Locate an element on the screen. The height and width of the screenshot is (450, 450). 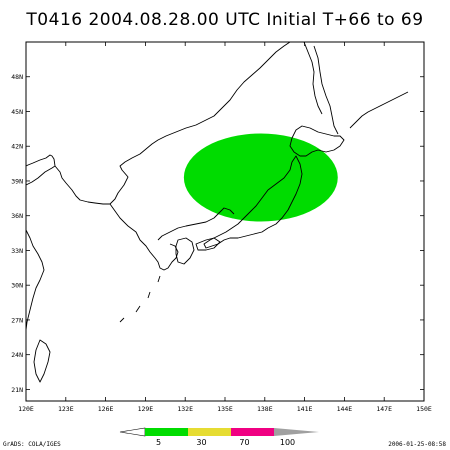
lat-tick-label: 24N is located at coordinates (17, 355).